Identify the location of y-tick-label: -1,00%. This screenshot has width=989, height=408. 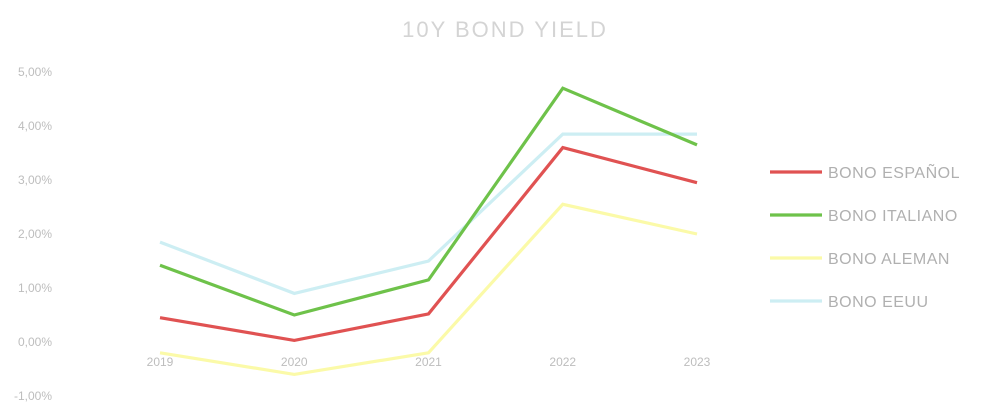
(33, 396).